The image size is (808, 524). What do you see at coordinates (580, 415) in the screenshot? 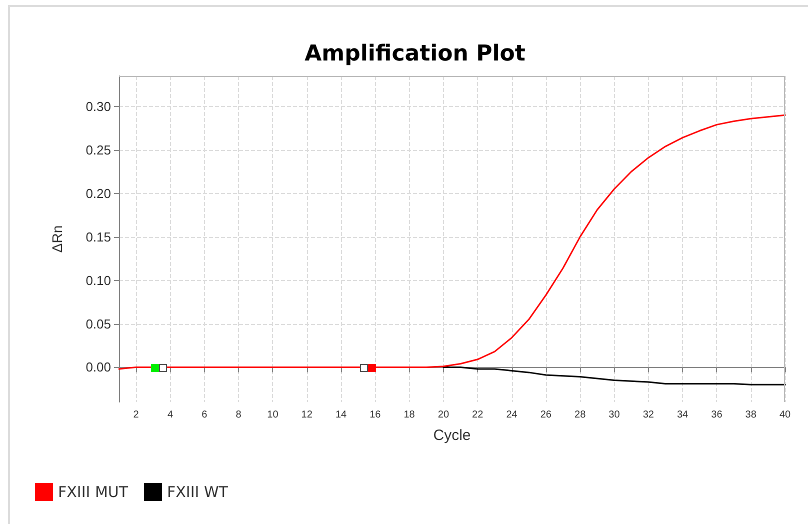
I see `x-tick-label: 28` at bounding box center [580, 415].